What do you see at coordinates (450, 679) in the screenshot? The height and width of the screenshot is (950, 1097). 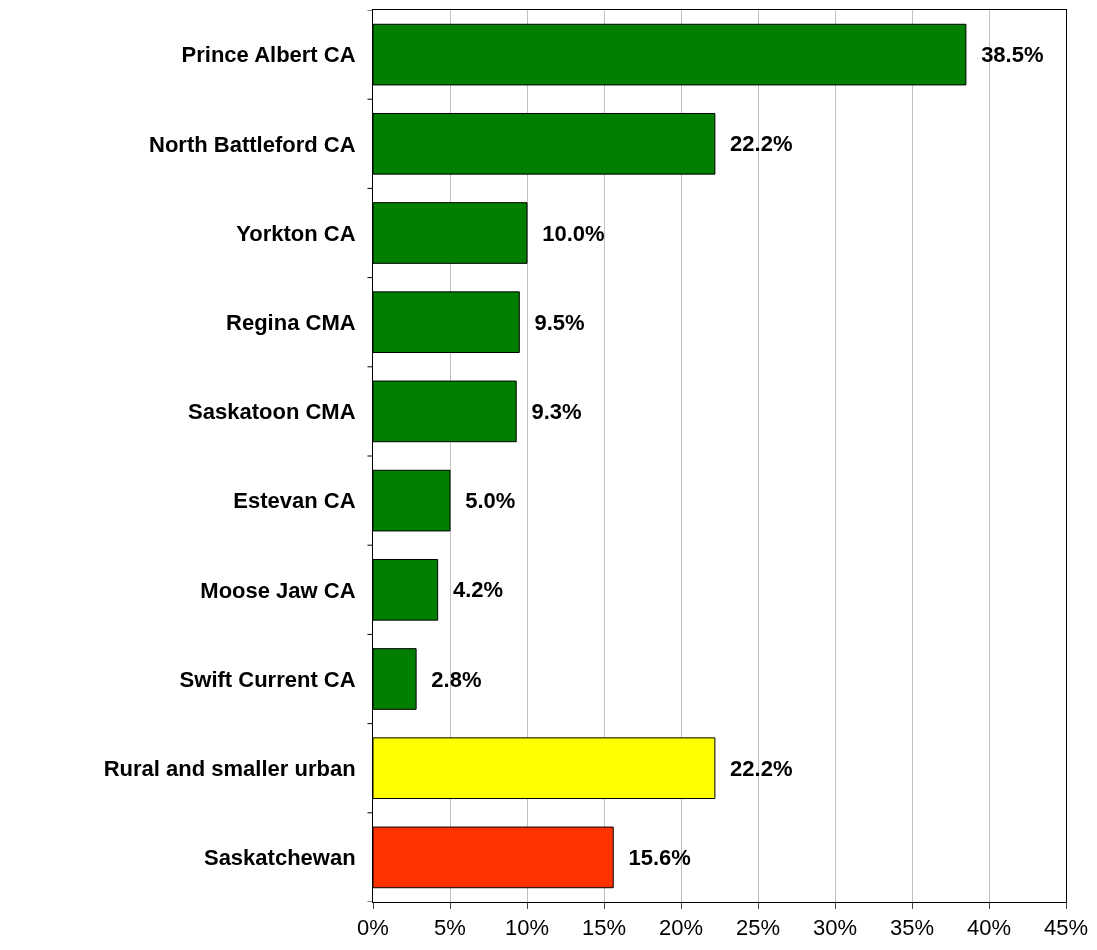 I see `data-label: 2.8%` at bounding box center [450, 679].